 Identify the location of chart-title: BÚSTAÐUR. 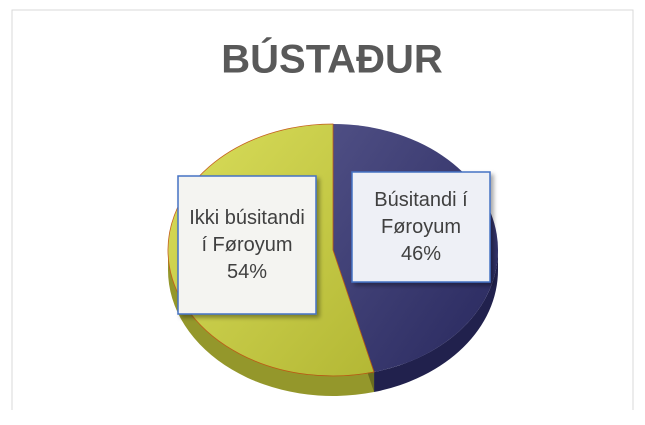
(332, 59).